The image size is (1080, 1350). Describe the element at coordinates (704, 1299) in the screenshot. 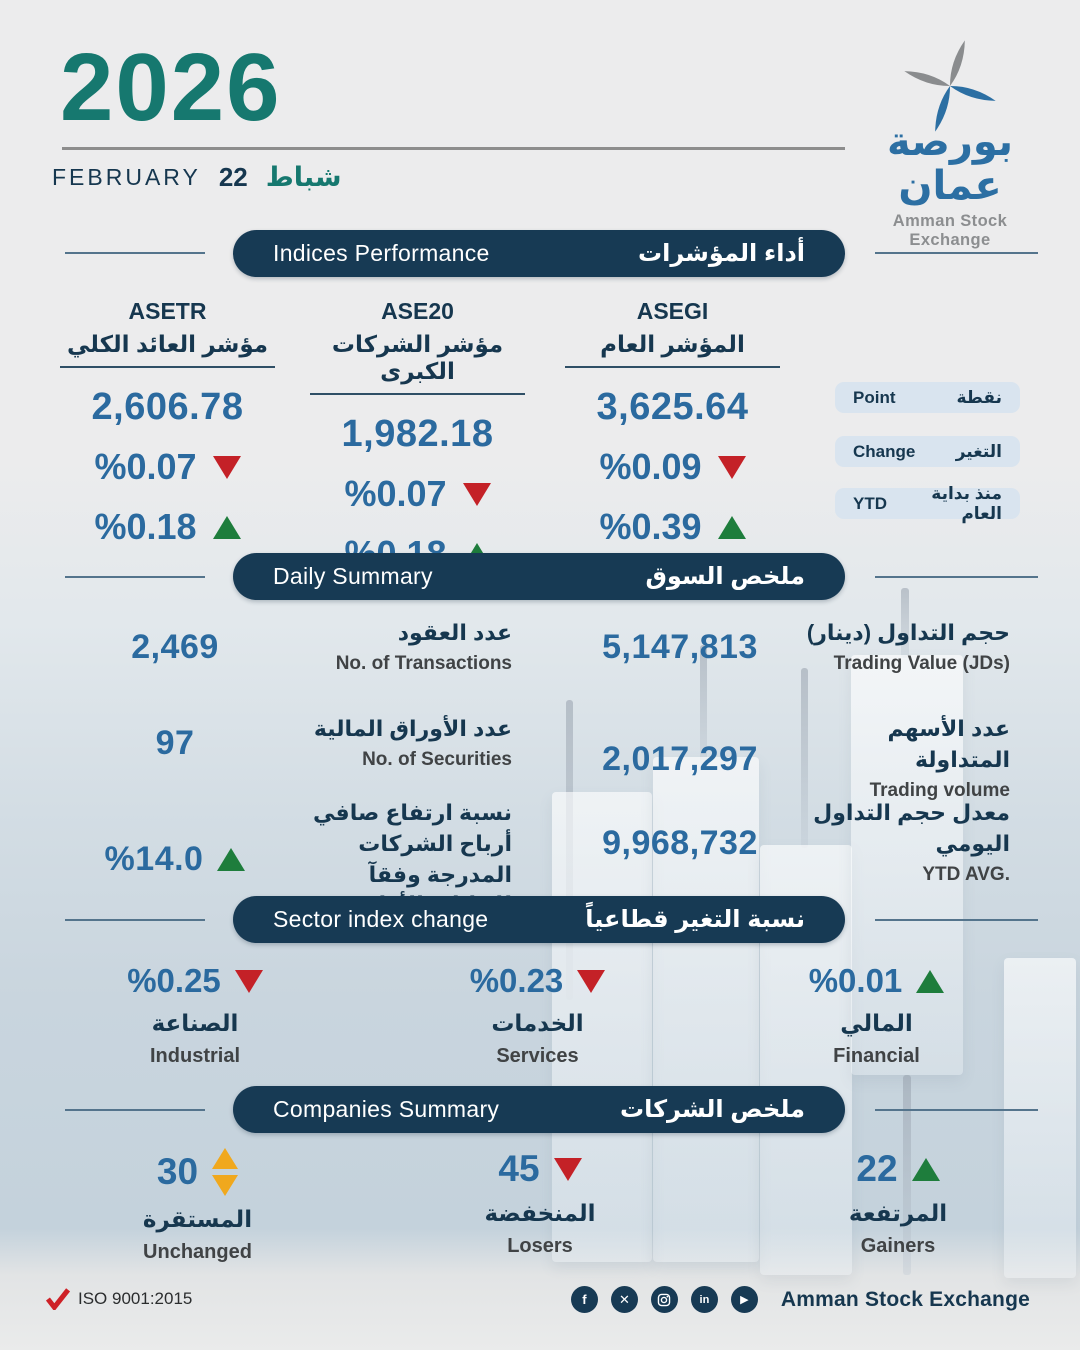

I see `linkedin-icon: in` at that location.